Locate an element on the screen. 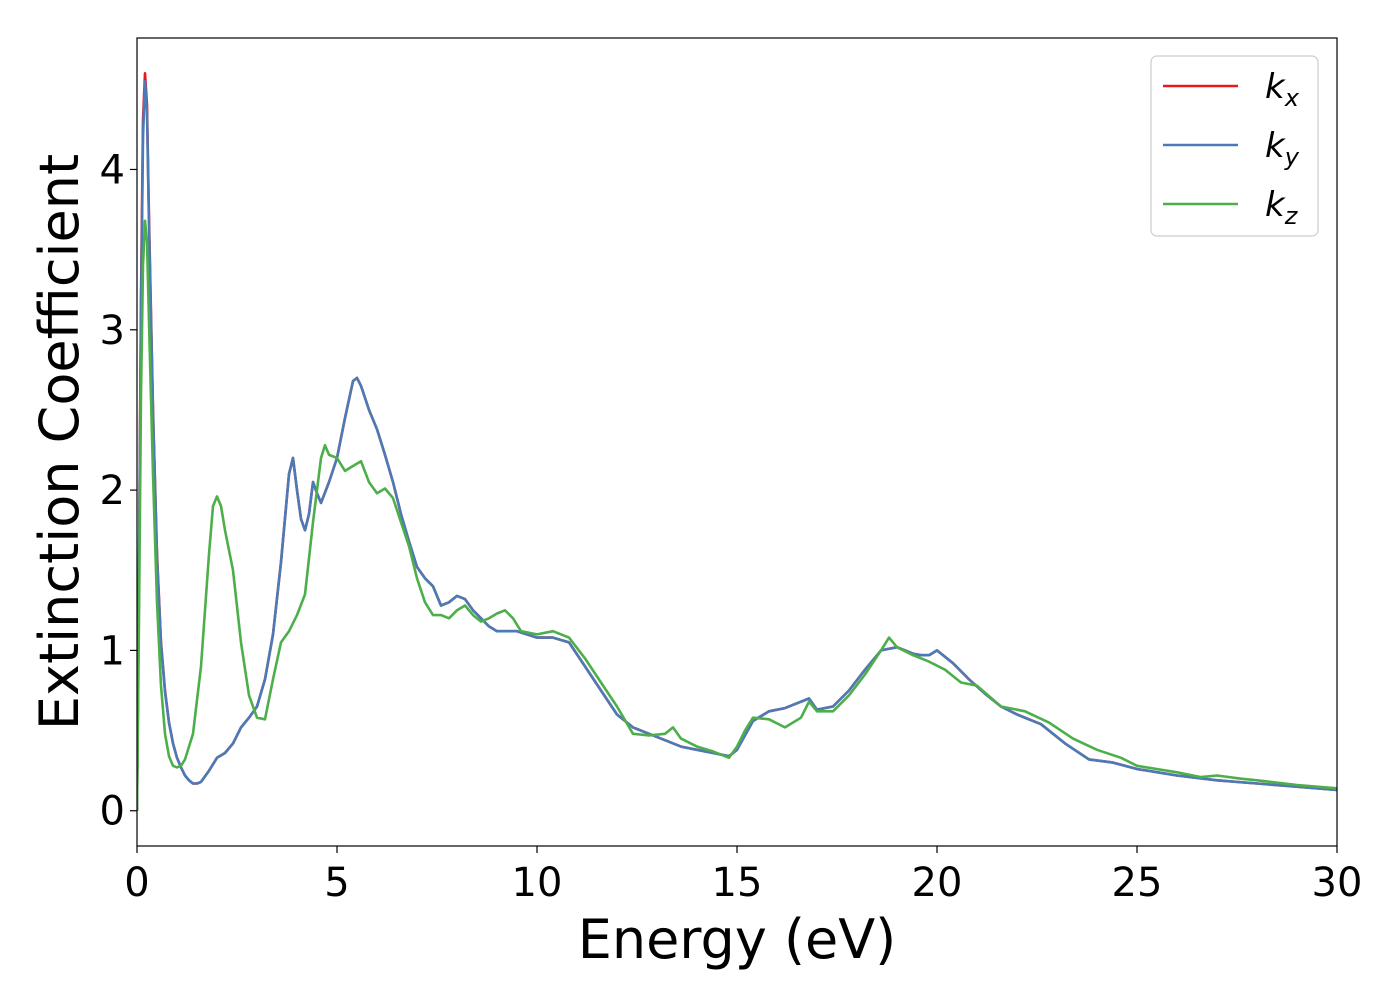  y-axis-label: Extinction Coefficient is located at coordinates (59, 442).